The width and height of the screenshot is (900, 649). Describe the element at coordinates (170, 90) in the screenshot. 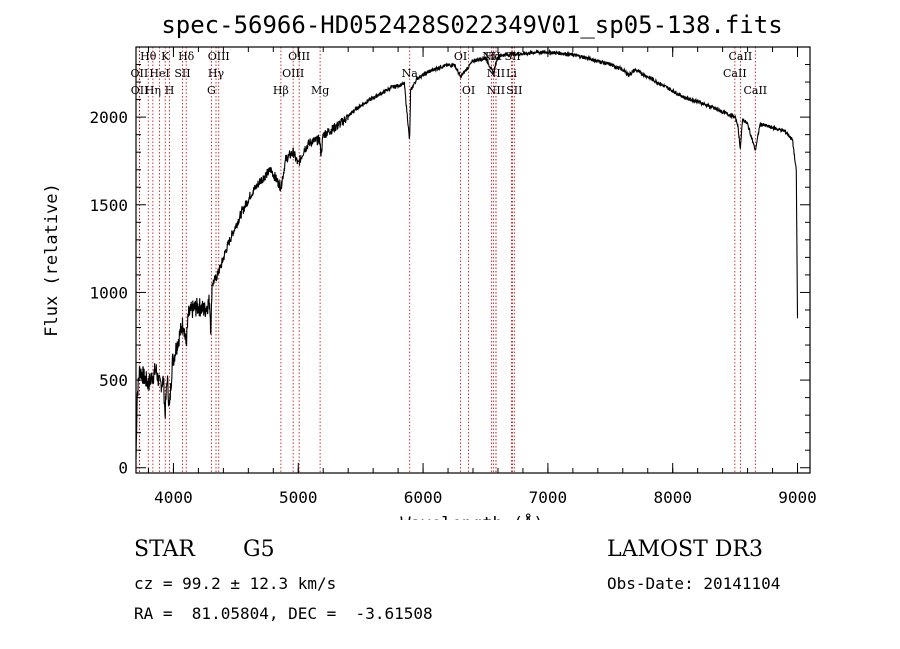

I see `line-marker-label: H` at that location.